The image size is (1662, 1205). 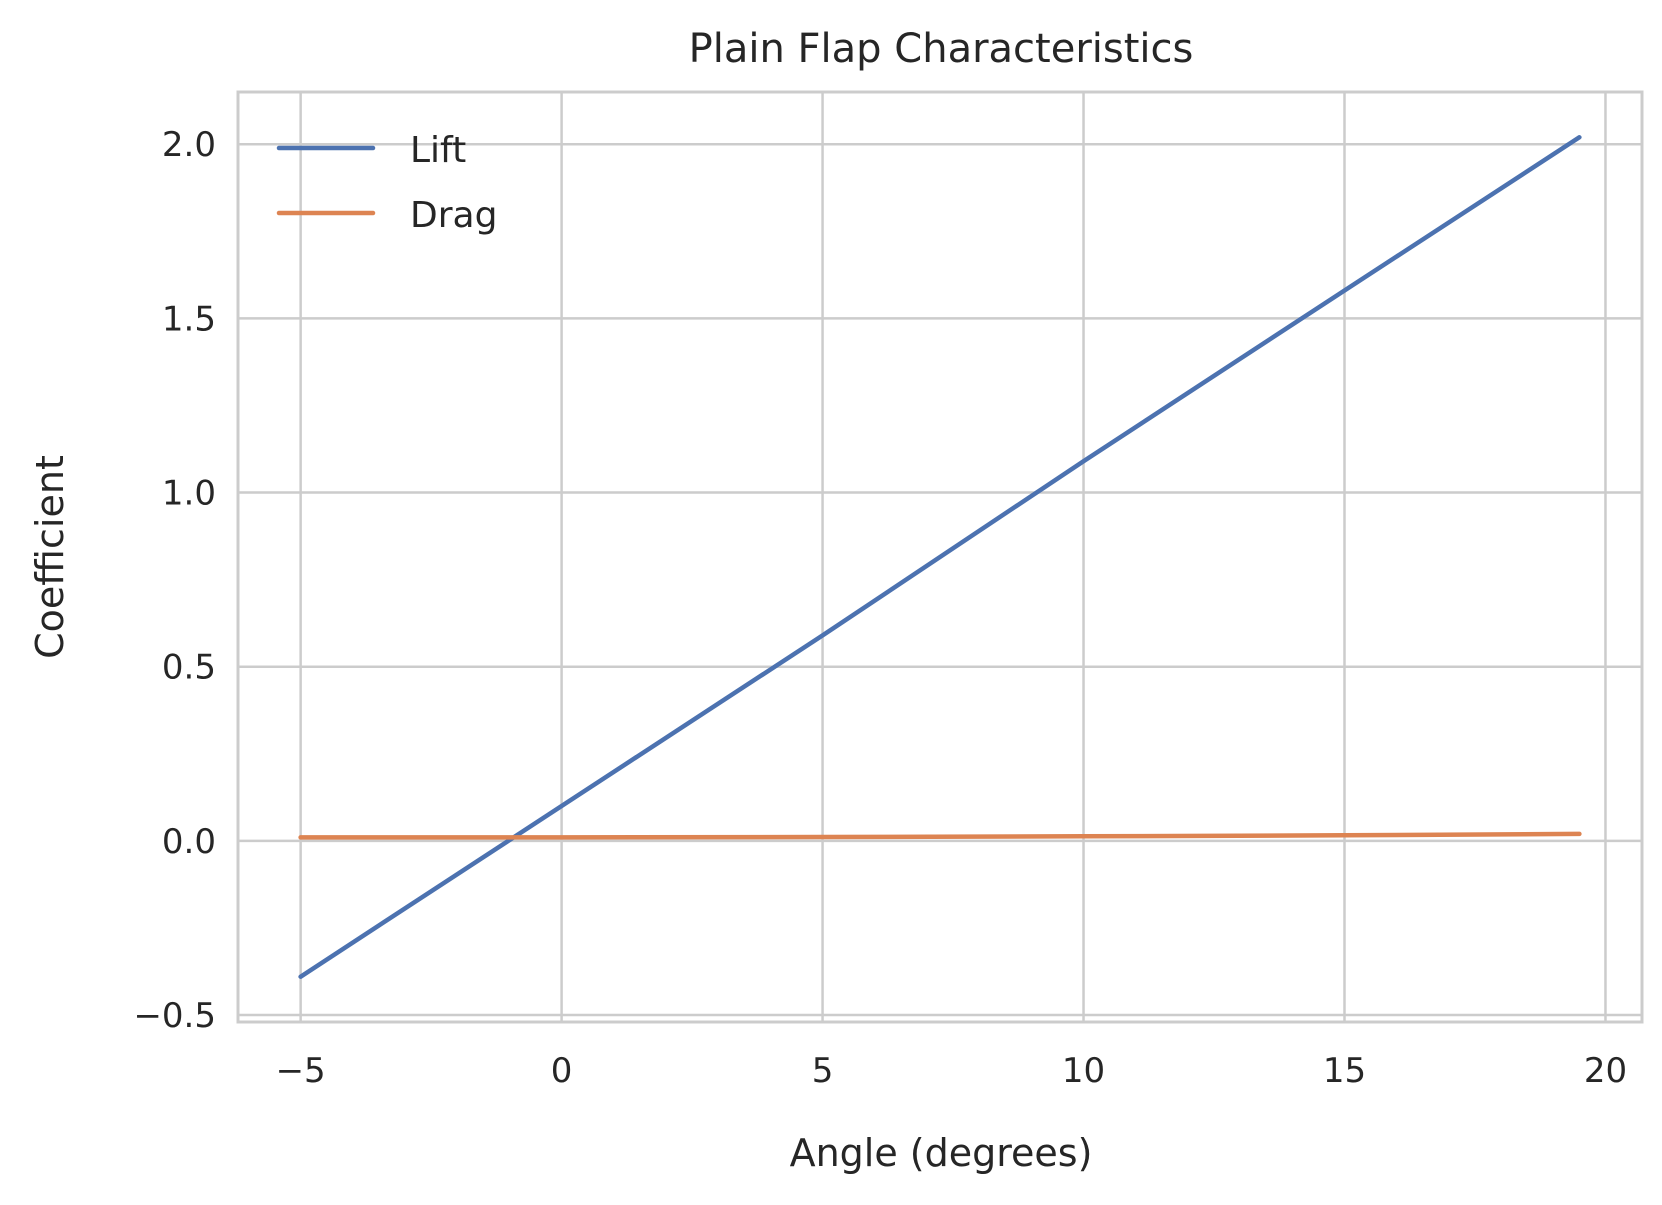 I want to click on y-axis-label: Coefficient, so click(x=50, y=557).